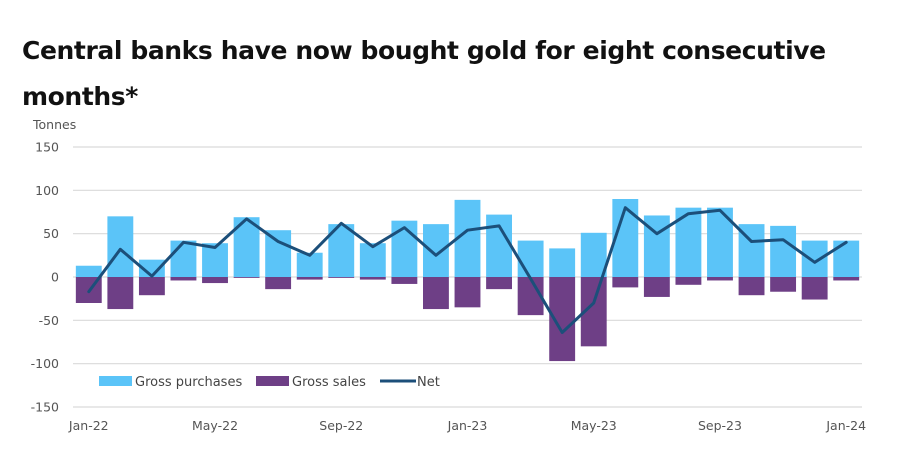 This screenshot has width=903, height=471. Describe the element at coordinates (845, 425) in the screenshot. I see `x-tick-label: Jan-24` at that location.